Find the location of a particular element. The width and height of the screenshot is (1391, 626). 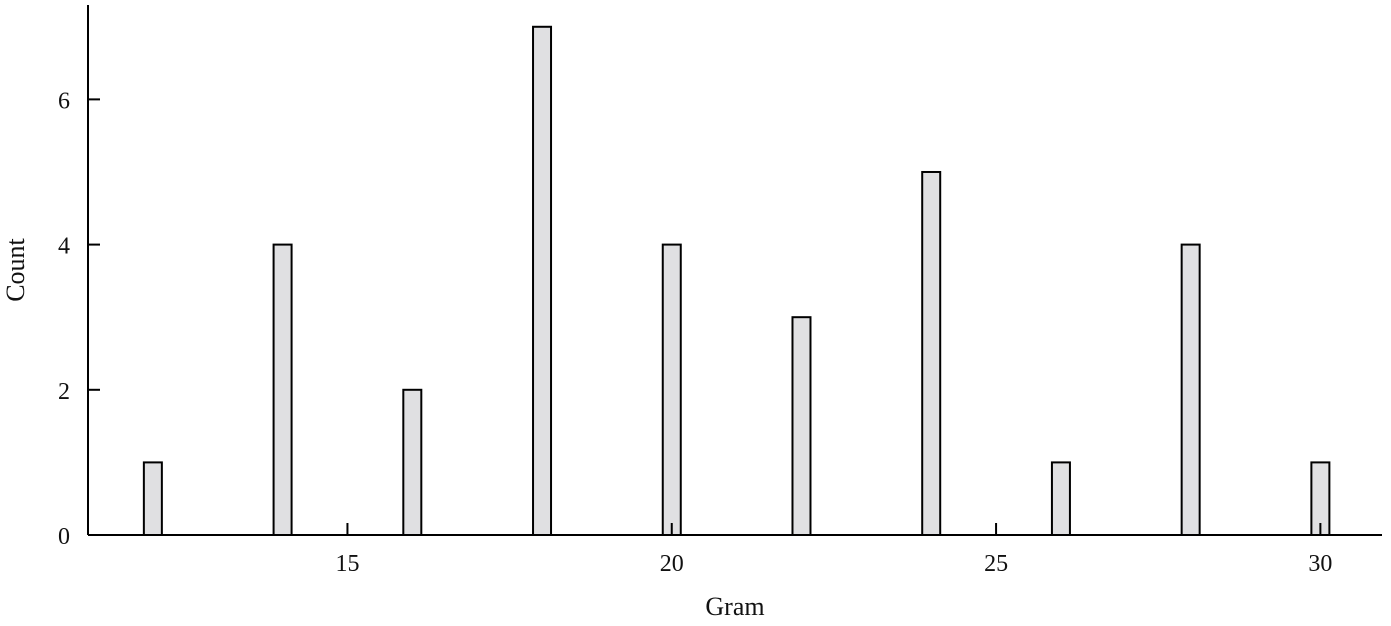

y-ticks-group: 0 2 4 6 is located at coordinates (79, 319).